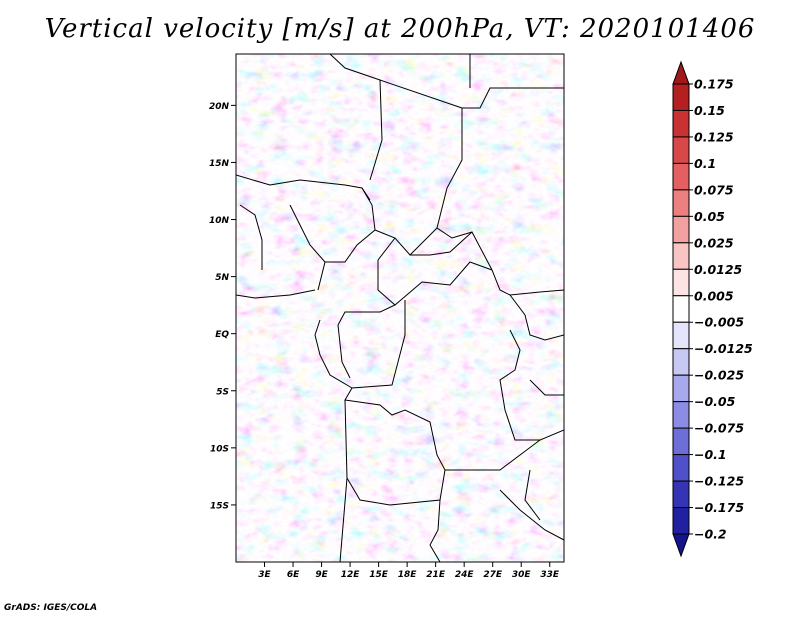 The width and height of the screenshot is (800, 618). Describe the element at coordinates (714, 295) in the screenshot. I see `colorbar-label: 0.005` at that location.